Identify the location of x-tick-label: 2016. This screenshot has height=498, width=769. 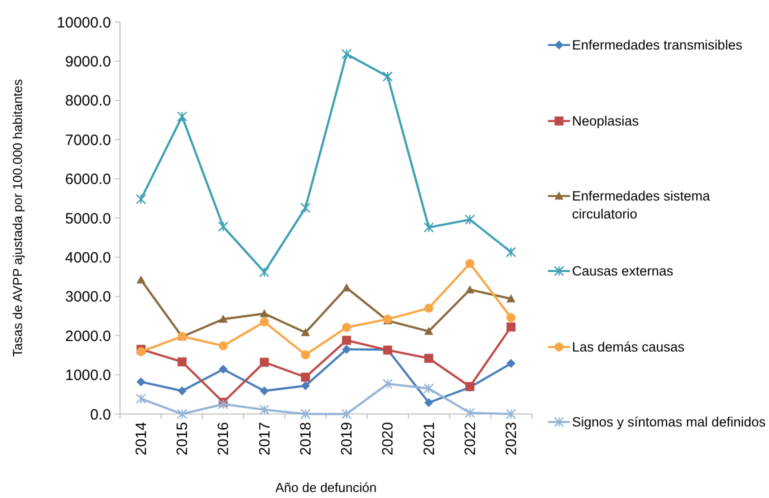
(223, 439).